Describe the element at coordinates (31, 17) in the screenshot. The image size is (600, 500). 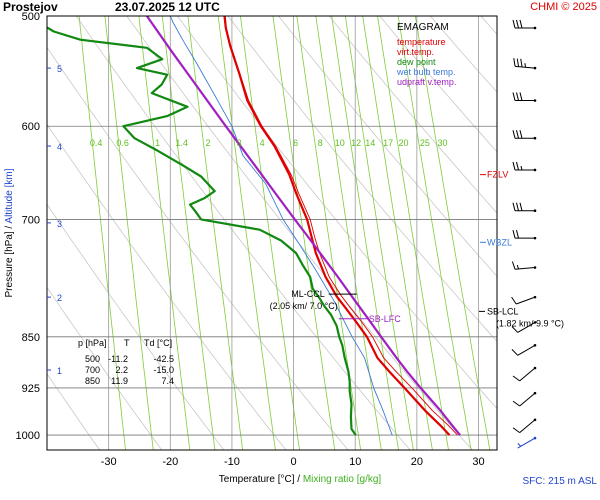
I see `y-tick-label: 500` at that location.